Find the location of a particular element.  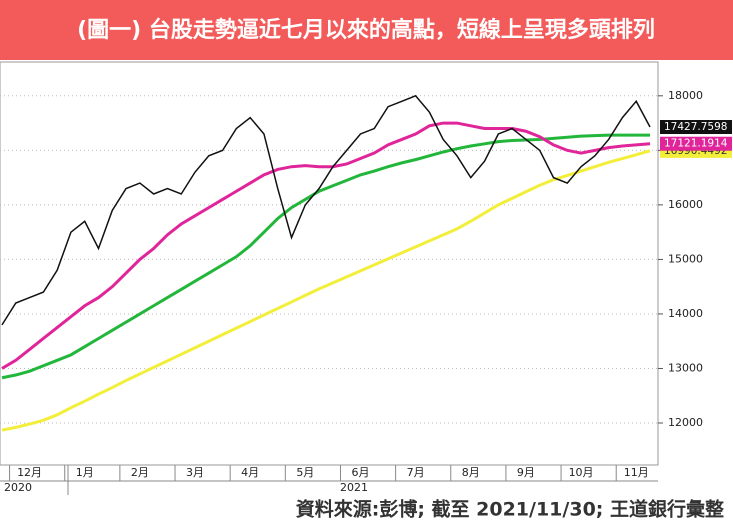

x-tick-label: 10月 is located at coordinates (581, 472).